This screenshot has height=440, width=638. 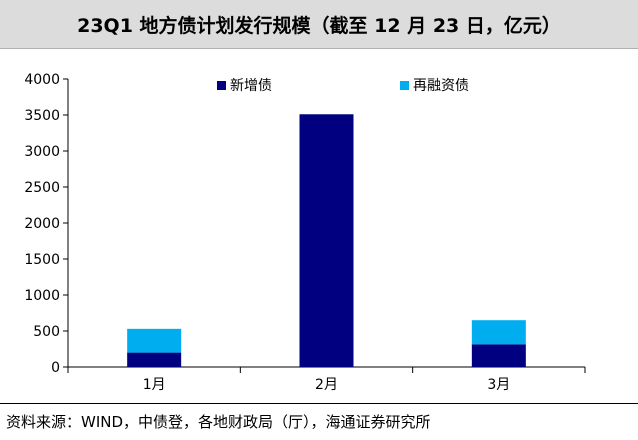 I want to click on x-tick-label: 3月, so click(x=498, y=385).